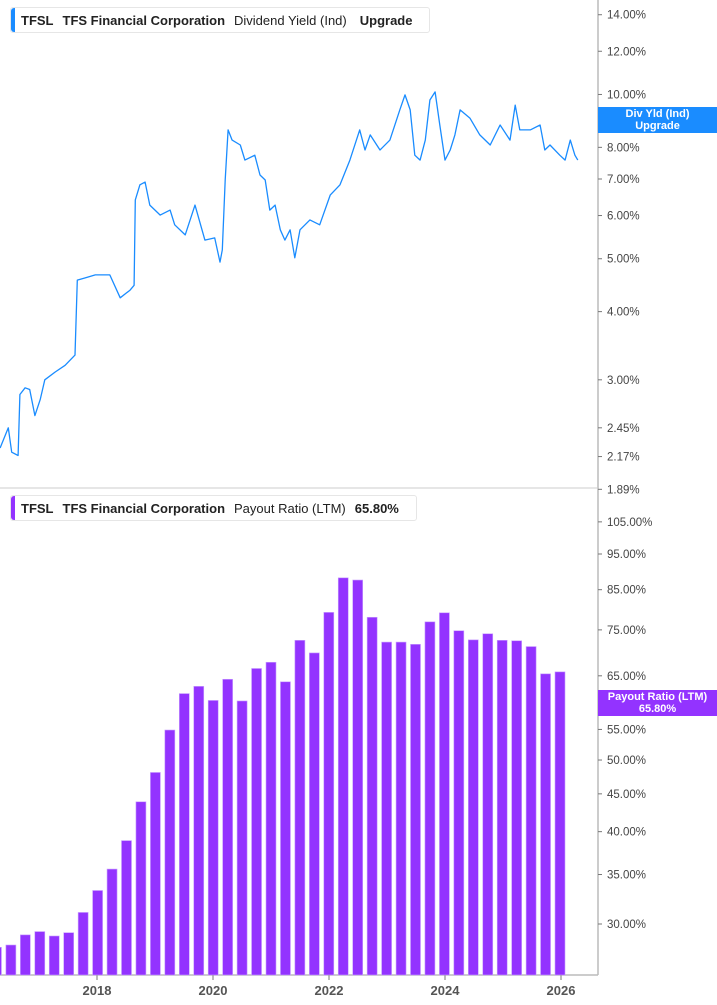 The width and height of the screenshot is (717, 1005). What do you see at coordinates (623, 148) in the screenshot?
I see `y-tick-label: 8.00%` at bounding box center [623, 148].